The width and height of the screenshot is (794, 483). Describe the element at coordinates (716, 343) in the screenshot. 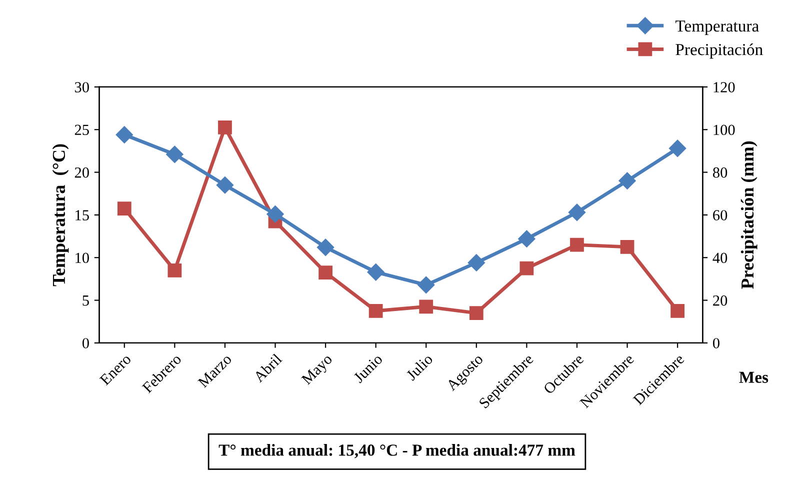

I see `y2-tick-label: 0` at that location.